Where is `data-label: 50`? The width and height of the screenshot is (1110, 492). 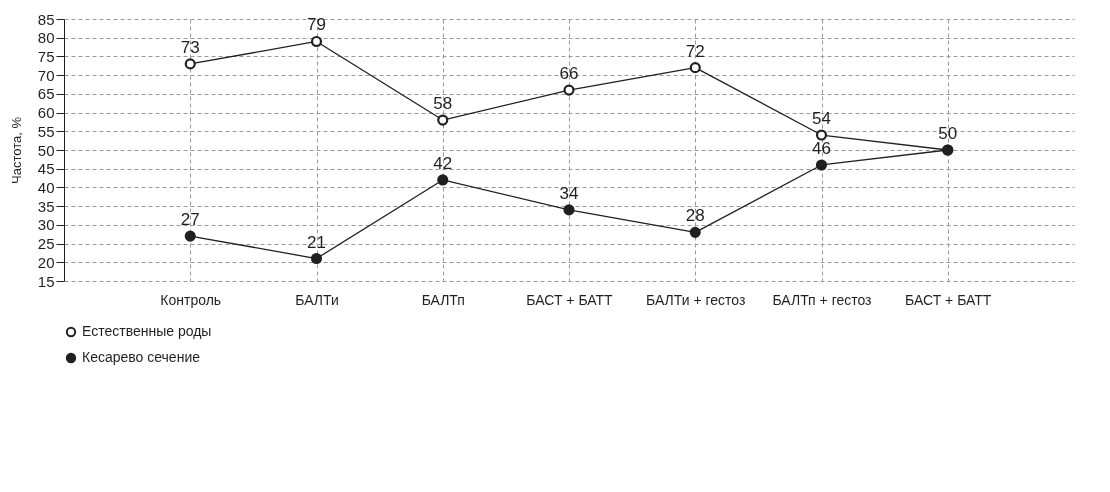
data-label: 50 is located at coordinates (948, 133).